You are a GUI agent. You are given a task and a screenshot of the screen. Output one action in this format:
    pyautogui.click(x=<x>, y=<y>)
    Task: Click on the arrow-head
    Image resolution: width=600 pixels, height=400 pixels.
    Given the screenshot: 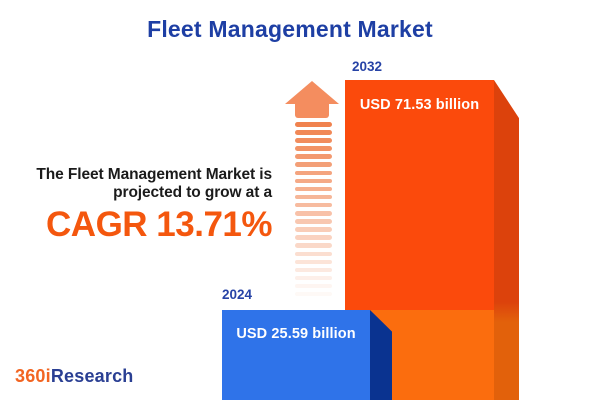 What is the action you would take?
    pyautogui.click(x=312, y=99)
    